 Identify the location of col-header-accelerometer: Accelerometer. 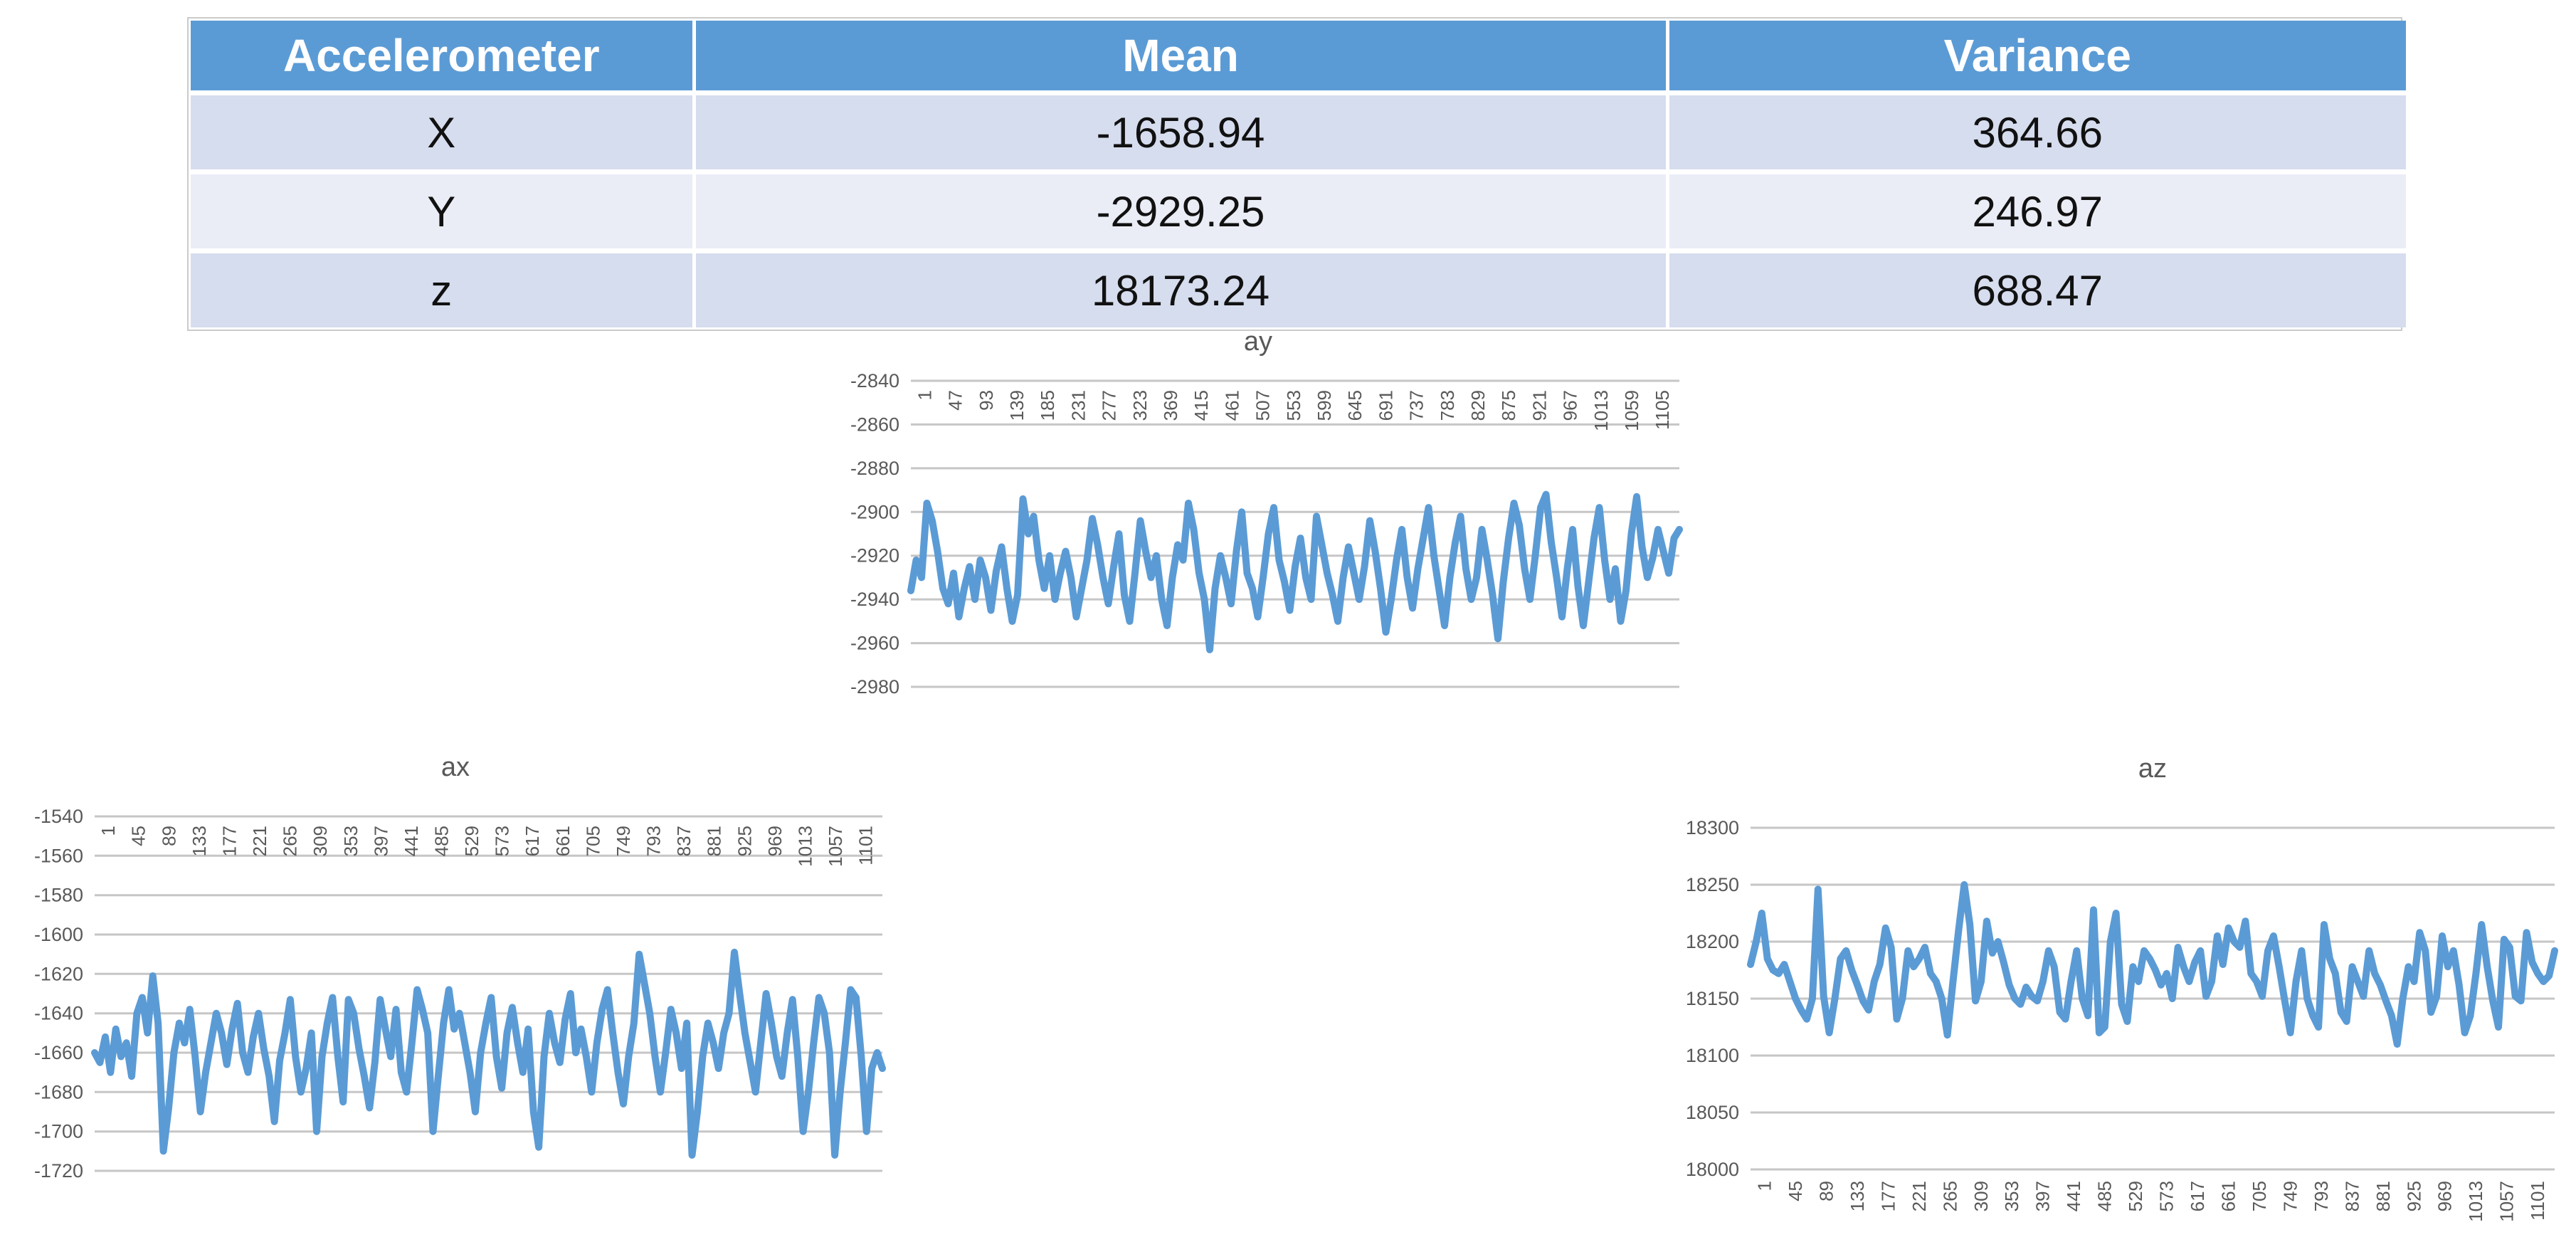
(442, 57).